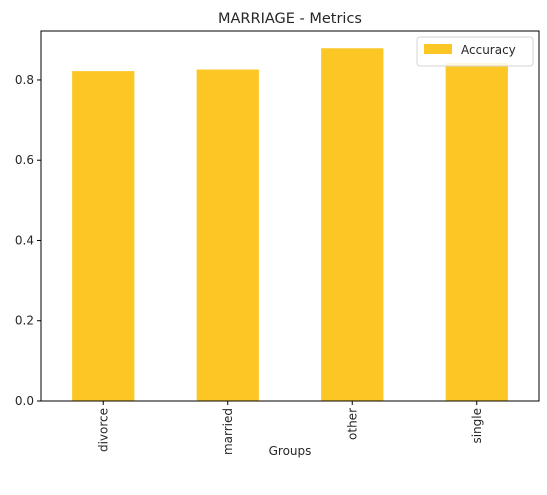 The width and height of the screenshot is (547, 495). Describe the element at coordinates (290, 19) in the screenshot. I see `chart-title: MARRIAGE - Metrics` at that location.